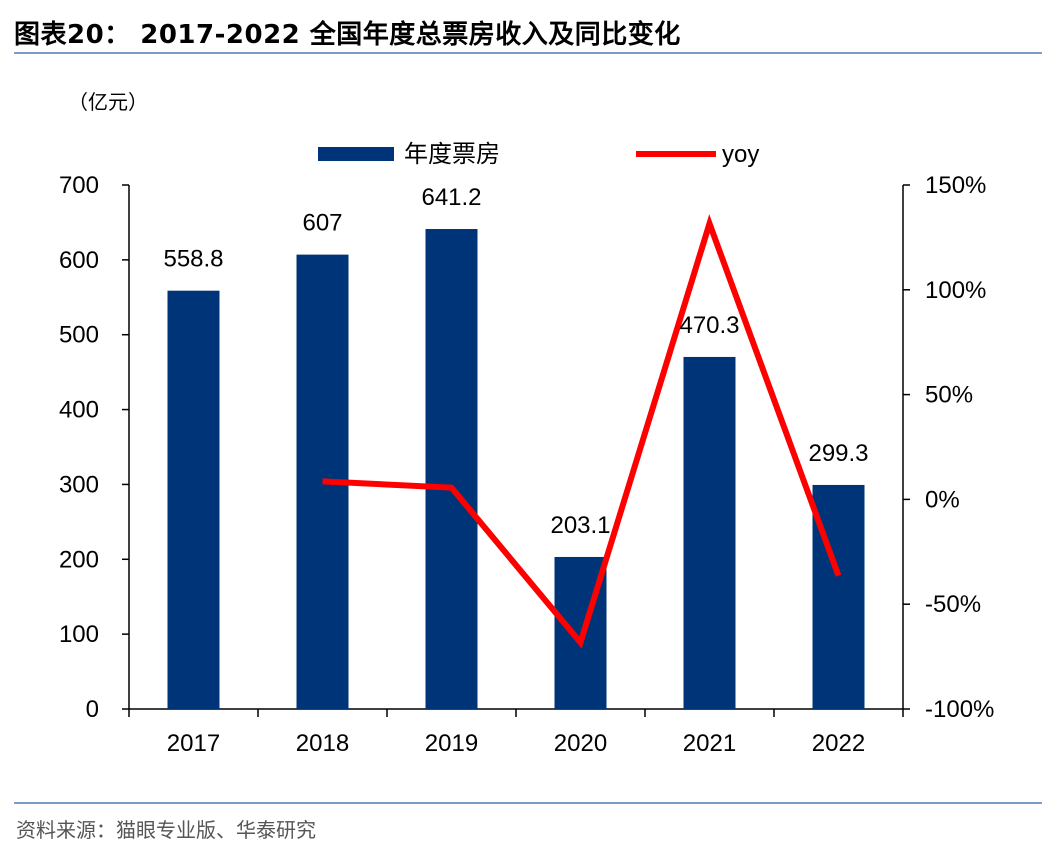 This screenshot has width=1048, height=852. I want to click on x-tick-label: 2022, so click(838, 743).